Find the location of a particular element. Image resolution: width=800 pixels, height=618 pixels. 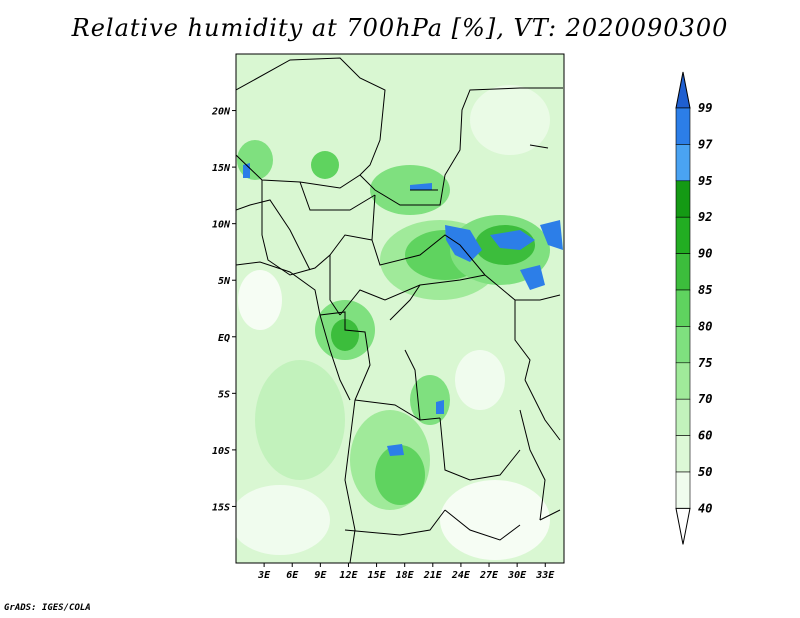

colorbar-label: 80 is located at coordinates (705, 326).